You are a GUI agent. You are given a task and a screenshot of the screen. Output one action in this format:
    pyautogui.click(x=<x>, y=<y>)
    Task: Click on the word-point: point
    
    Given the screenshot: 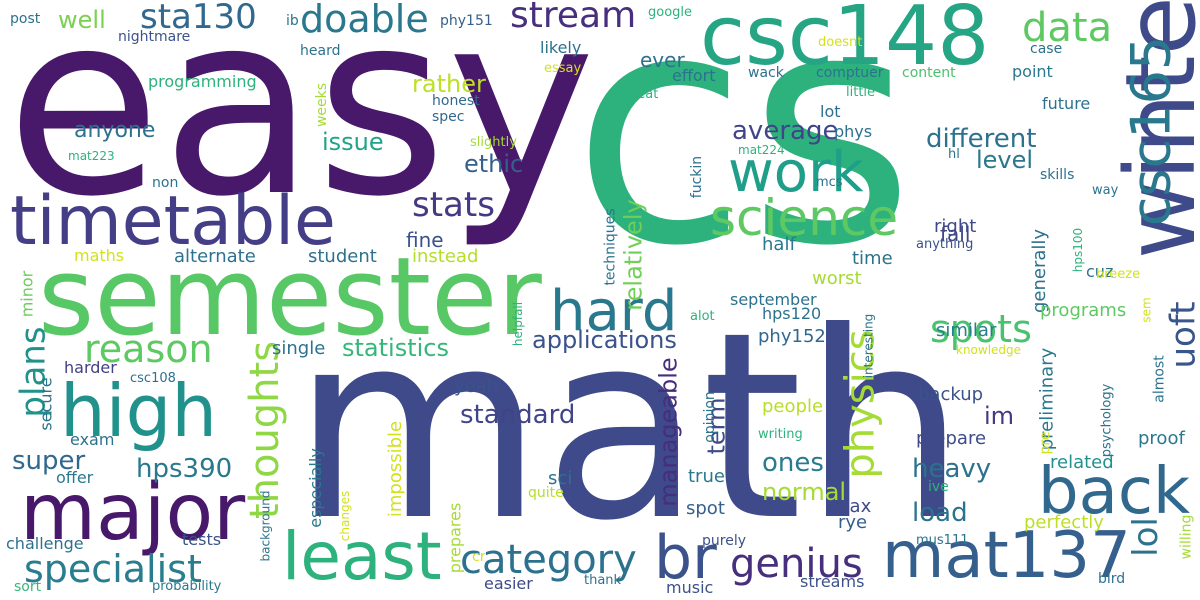 What is the action you would take?
    pyautogui.click(x=1032, y=71)
    